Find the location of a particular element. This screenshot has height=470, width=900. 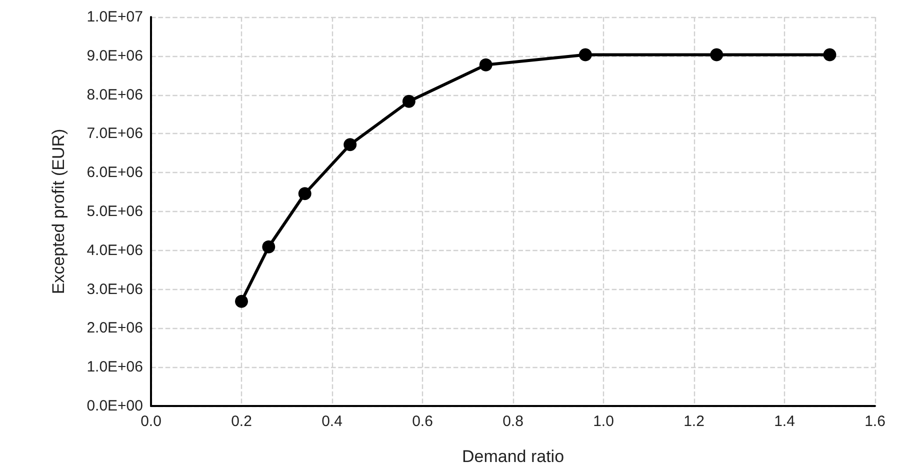

x-axis-title: Demand ratio is located at coordinates (513, 456).